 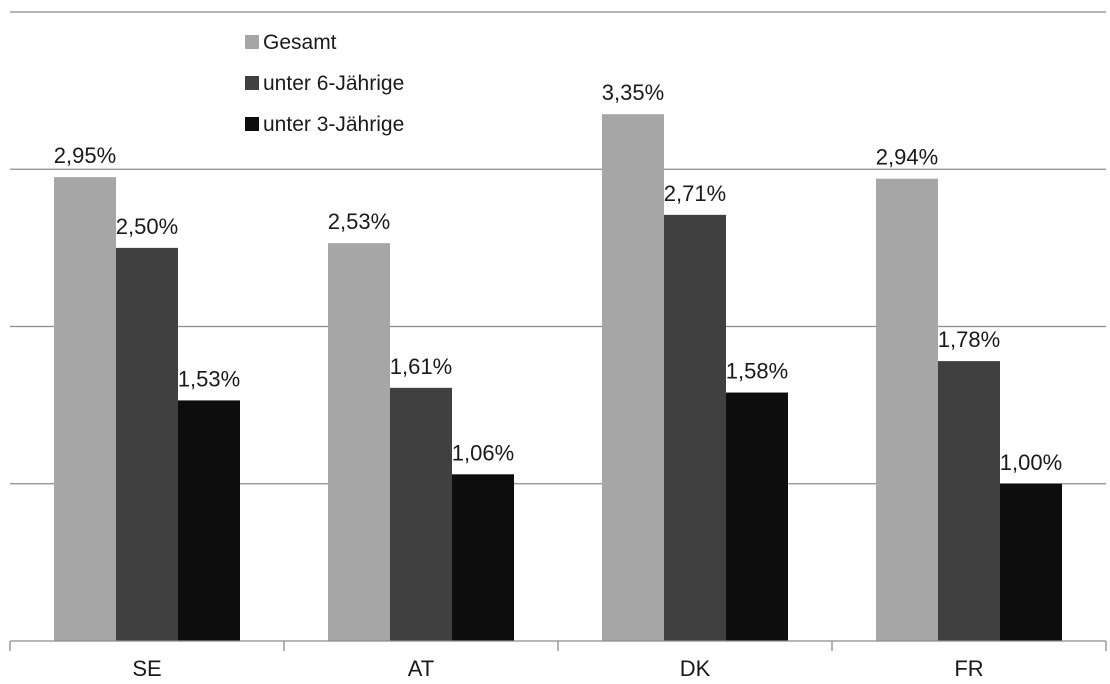 What do you see at coordinates (300, 42) in the screenshot?
I see `legend-label-1: Gesamt` at bounding box center [300, 42].